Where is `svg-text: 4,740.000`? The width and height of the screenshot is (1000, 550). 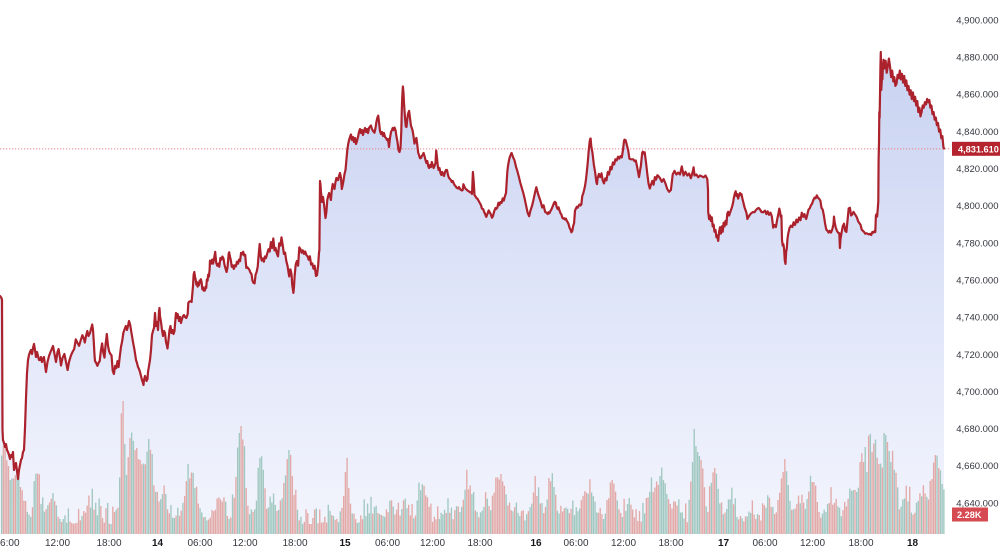 svg-text: 4,740.000 is located at coordinates (977, 318).